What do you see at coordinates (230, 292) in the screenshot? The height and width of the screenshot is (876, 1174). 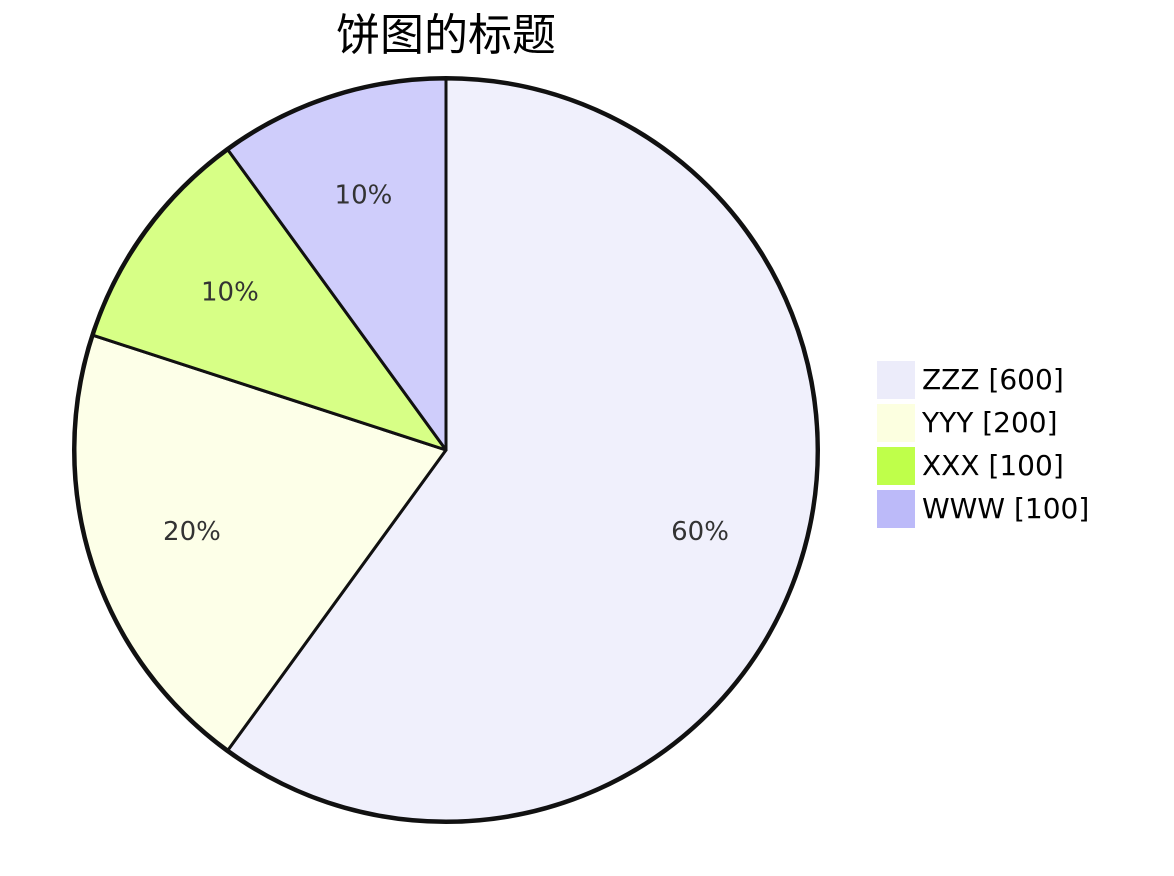 I see `slice-label-xxx: 10%` at bounding box center [230, 292].